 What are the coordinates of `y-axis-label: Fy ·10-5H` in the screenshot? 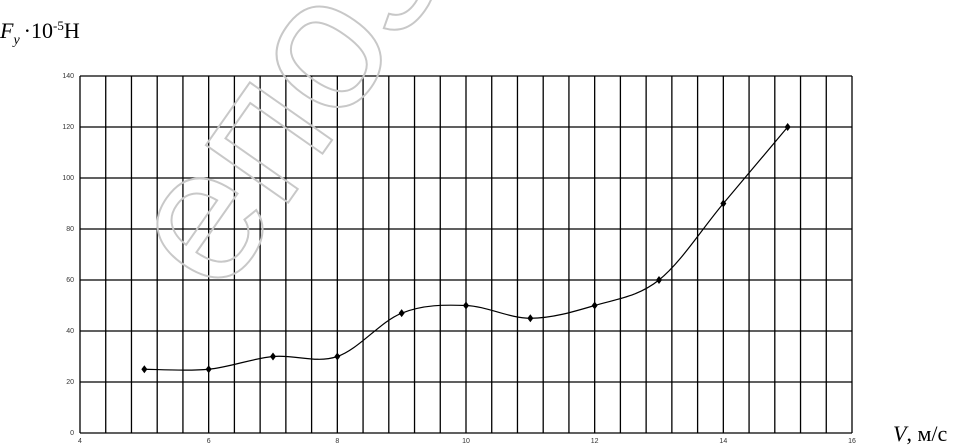 It's located at (40, 33).